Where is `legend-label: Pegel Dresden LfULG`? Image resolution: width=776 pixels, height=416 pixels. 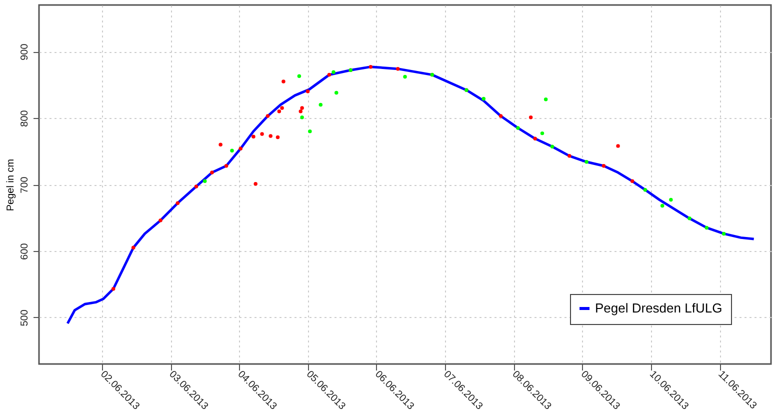 legend-label: Pegel Dresden LfULG is located at coordinates (658, 308).